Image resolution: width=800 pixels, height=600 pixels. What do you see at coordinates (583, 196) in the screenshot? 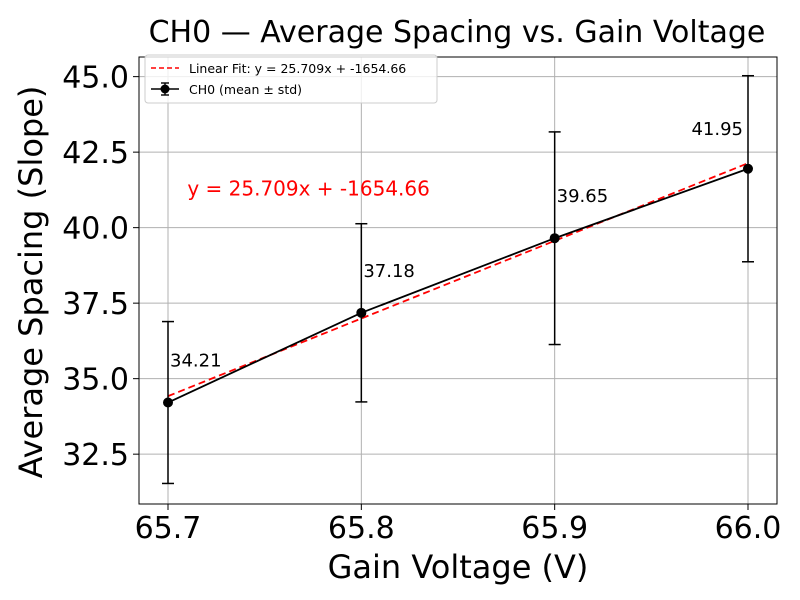
I see `point-value-label: 39.65` at bounding box center [583, 196].